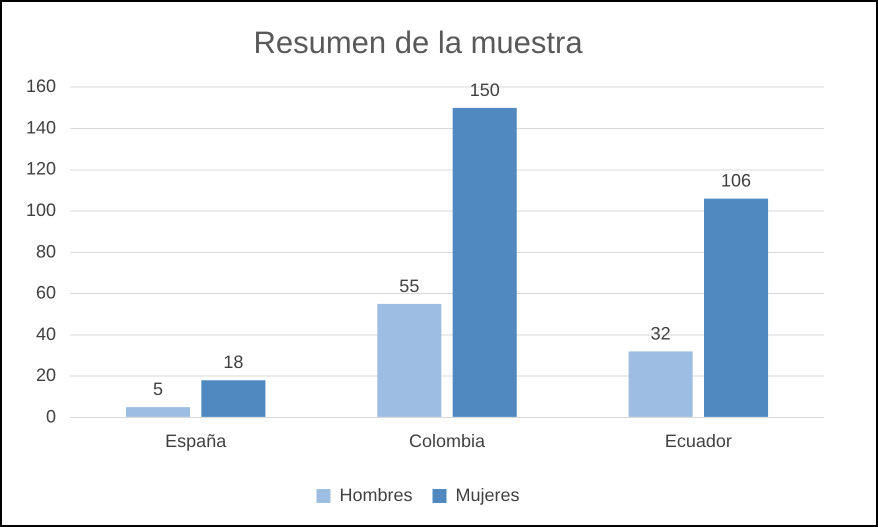  I want to click on y-tick-label: 20, so click(46, 375).